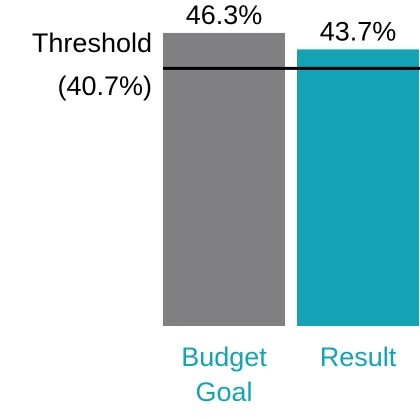 The width and height of the screenshot is (420, 418). I want to click on category-label: Result, so click(358, 357).